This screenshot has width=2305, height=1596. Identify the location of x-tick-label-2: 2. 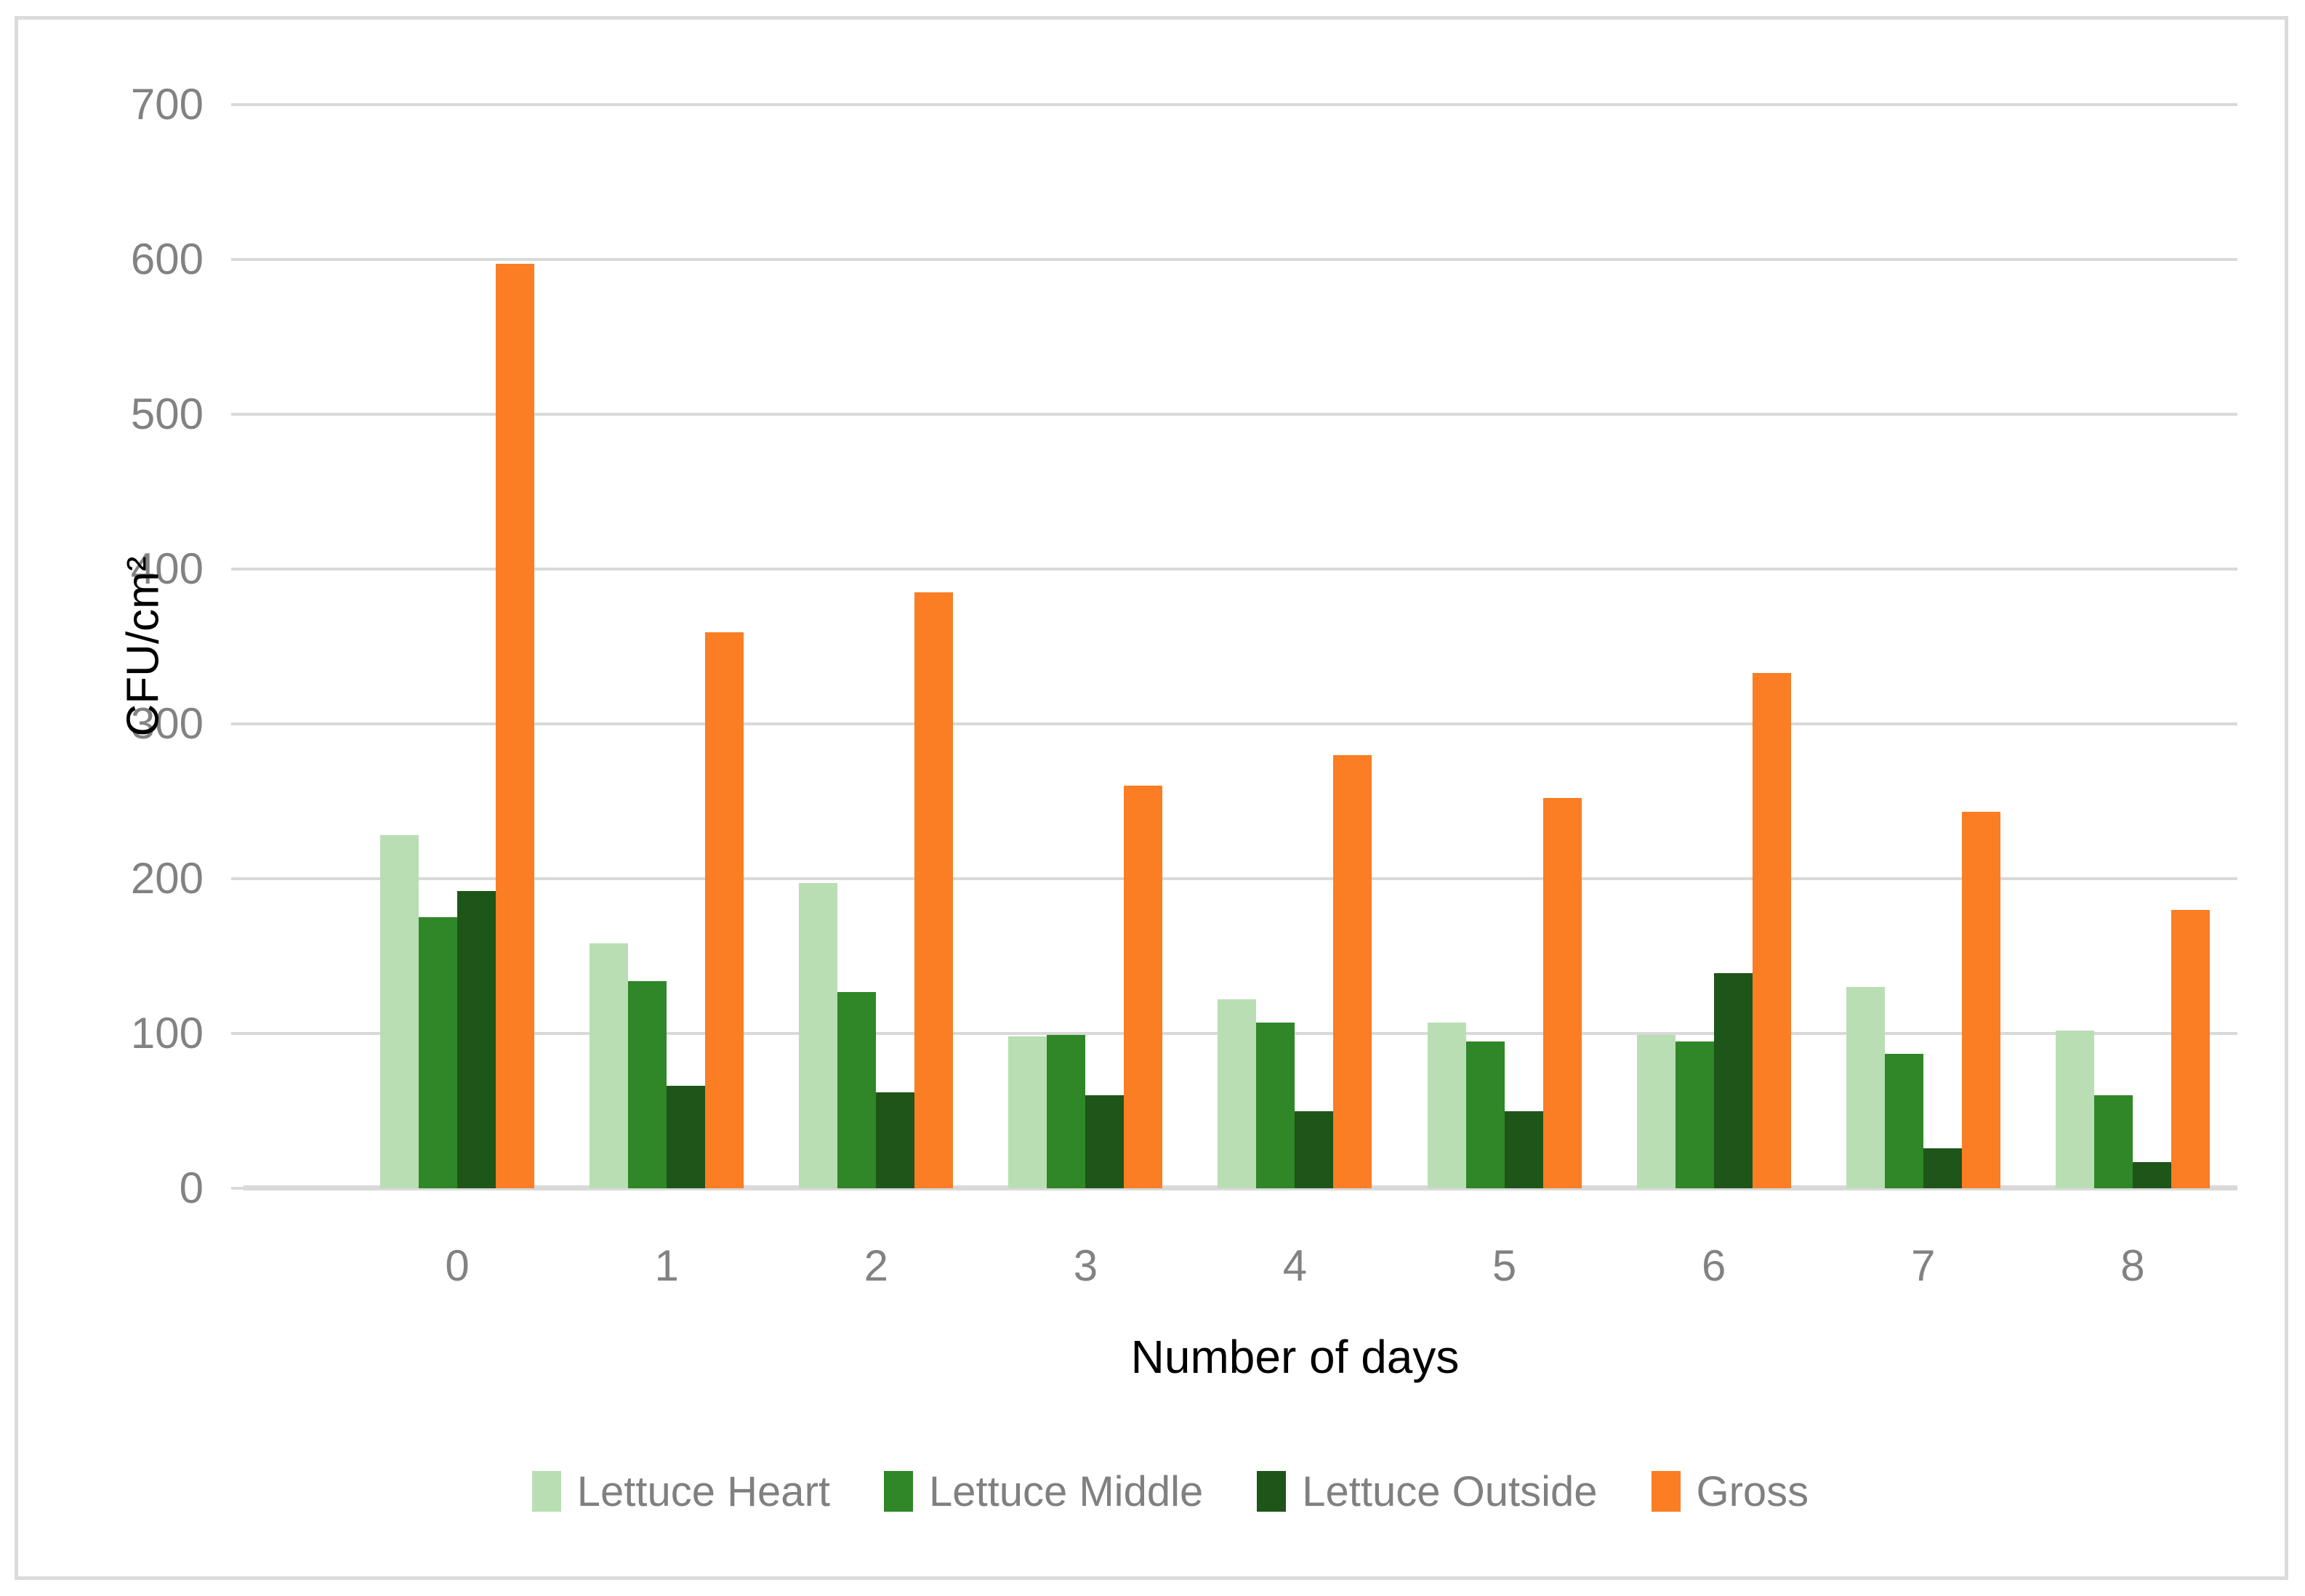
(876, 1266).